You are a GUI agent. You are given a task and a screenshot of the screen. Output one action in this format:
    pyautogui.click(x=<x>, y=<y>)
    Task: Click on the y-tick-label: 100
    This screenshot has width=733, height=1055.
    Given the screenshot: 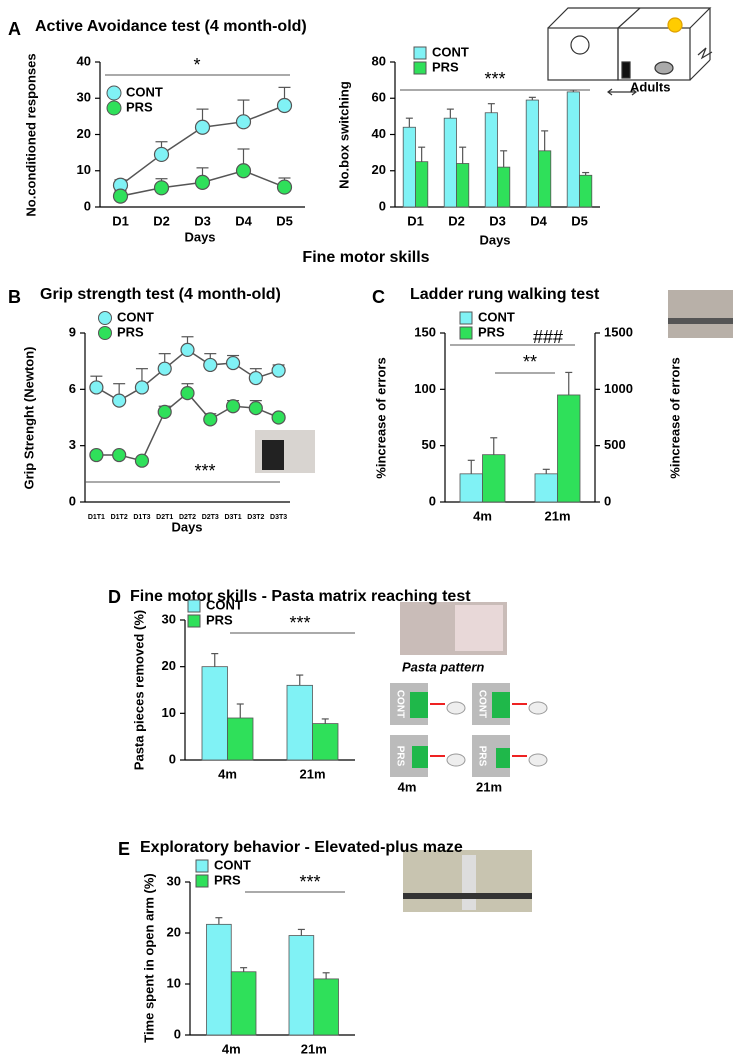 What is the action you would take?
    pyautogui.click(x=425, y=388)
    